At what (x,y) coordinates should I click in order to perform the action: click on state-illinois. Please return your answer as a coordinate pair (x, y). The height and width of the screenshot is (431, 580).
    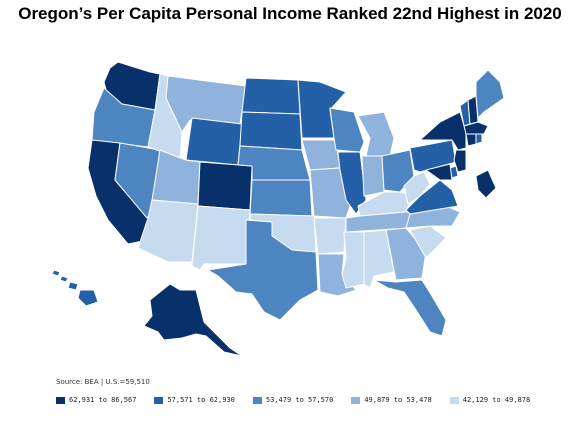
    Looking at the image, I should click on (352, 183).